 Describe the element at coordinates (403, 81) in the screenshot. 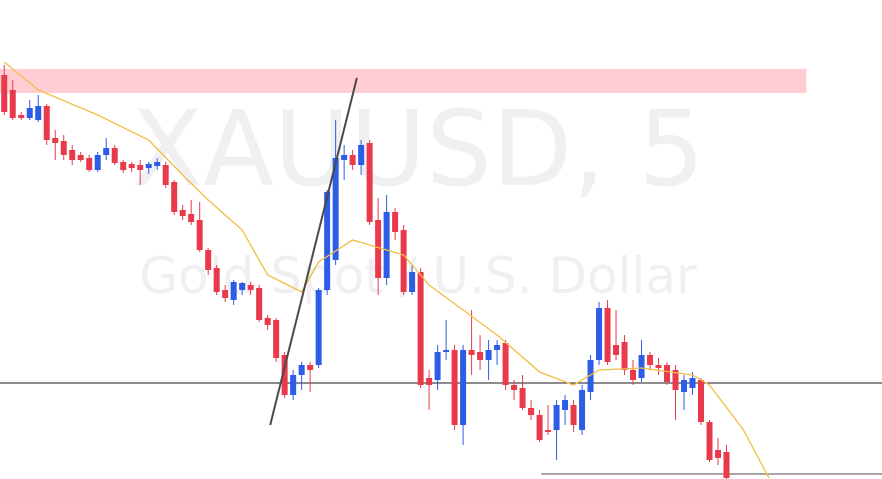

I see `zone` at that location.